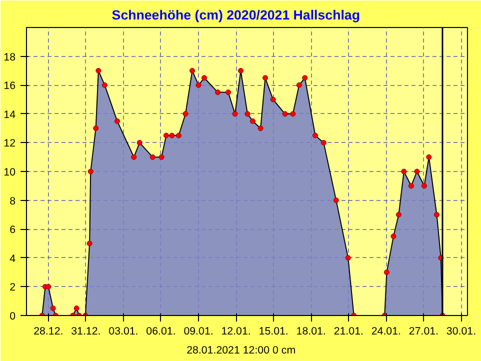  Describe the element at coordinates (123, 332) in the screenshot. I see `x-tick-label: 03.01.` at that location.